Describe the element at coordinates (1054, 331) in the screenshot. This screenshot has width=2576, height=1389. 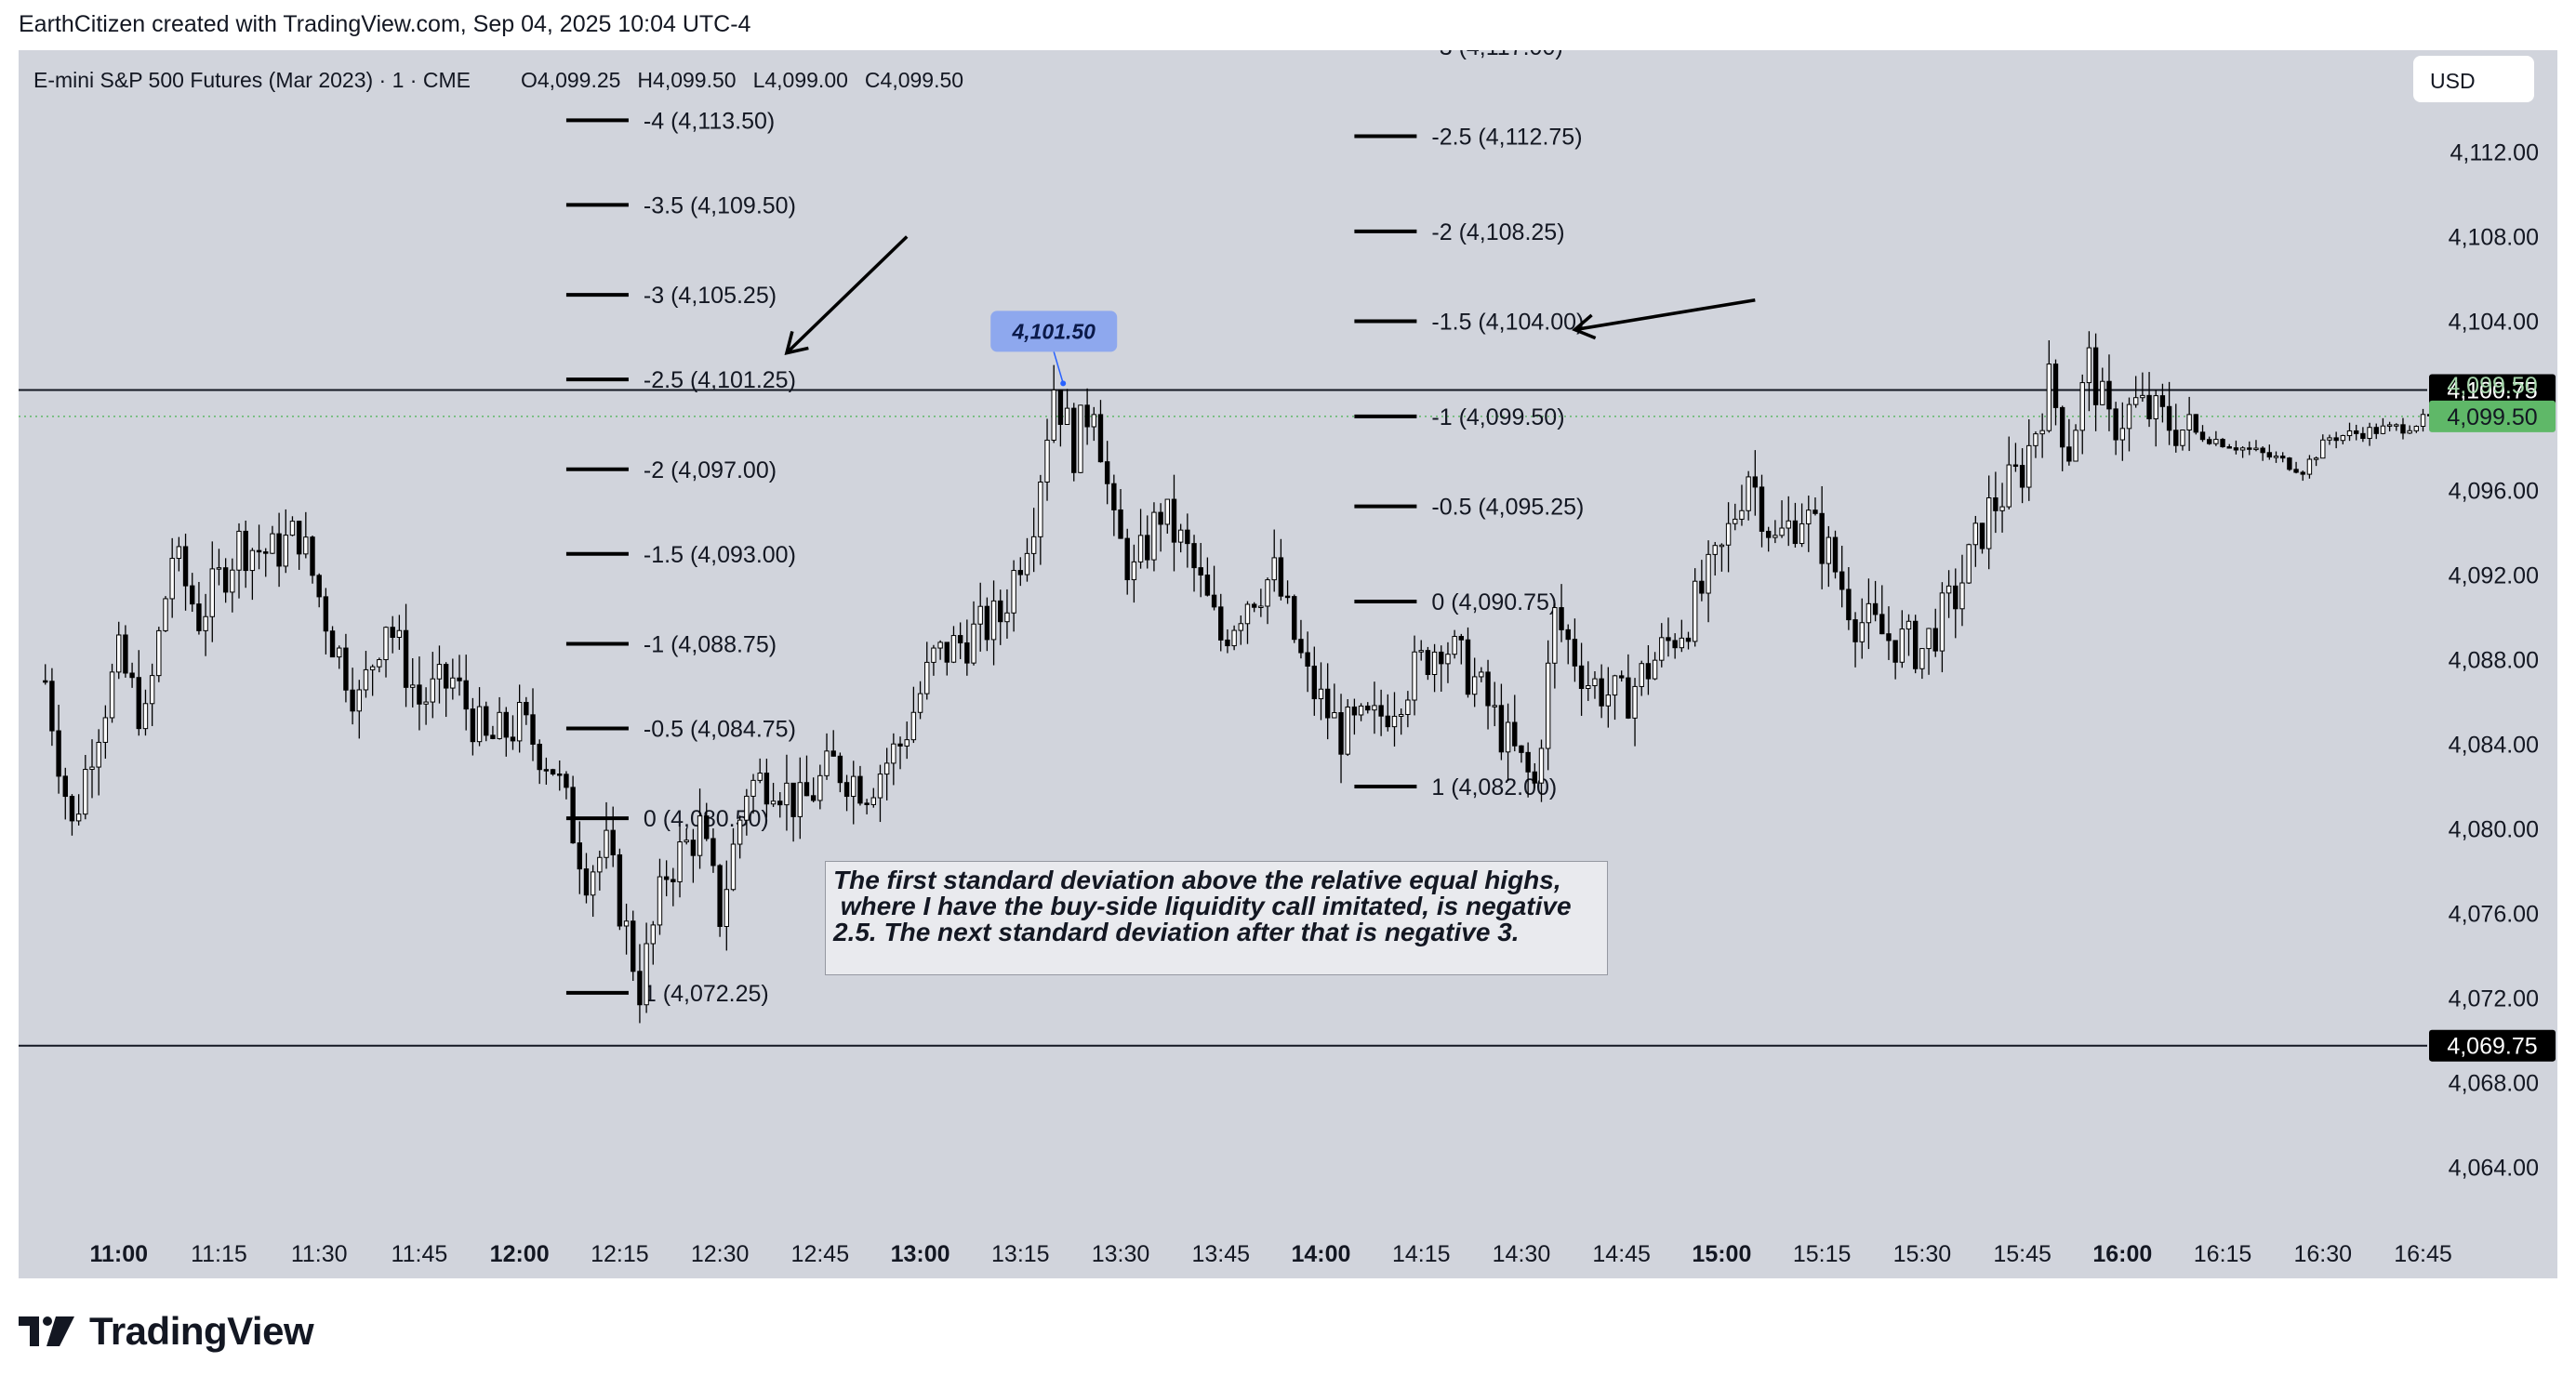
I see `price-label-box` at that location.